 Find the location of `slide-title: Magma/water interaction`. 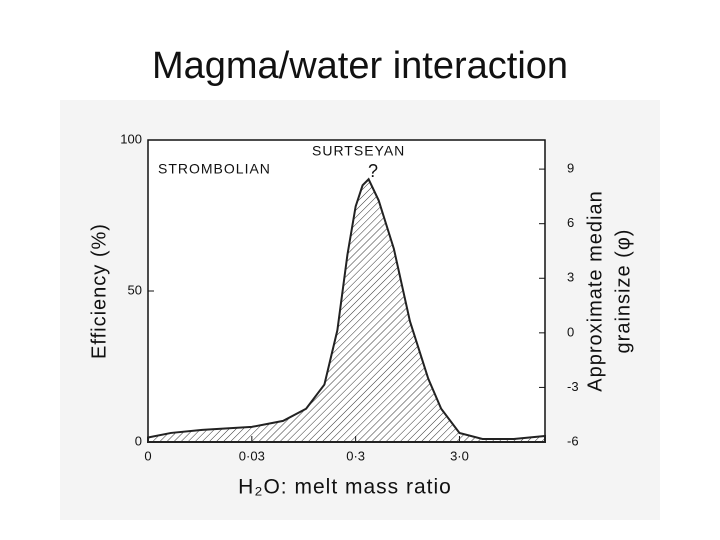

slide-title: Magma/water interaction is located at coordinates (360, 66).